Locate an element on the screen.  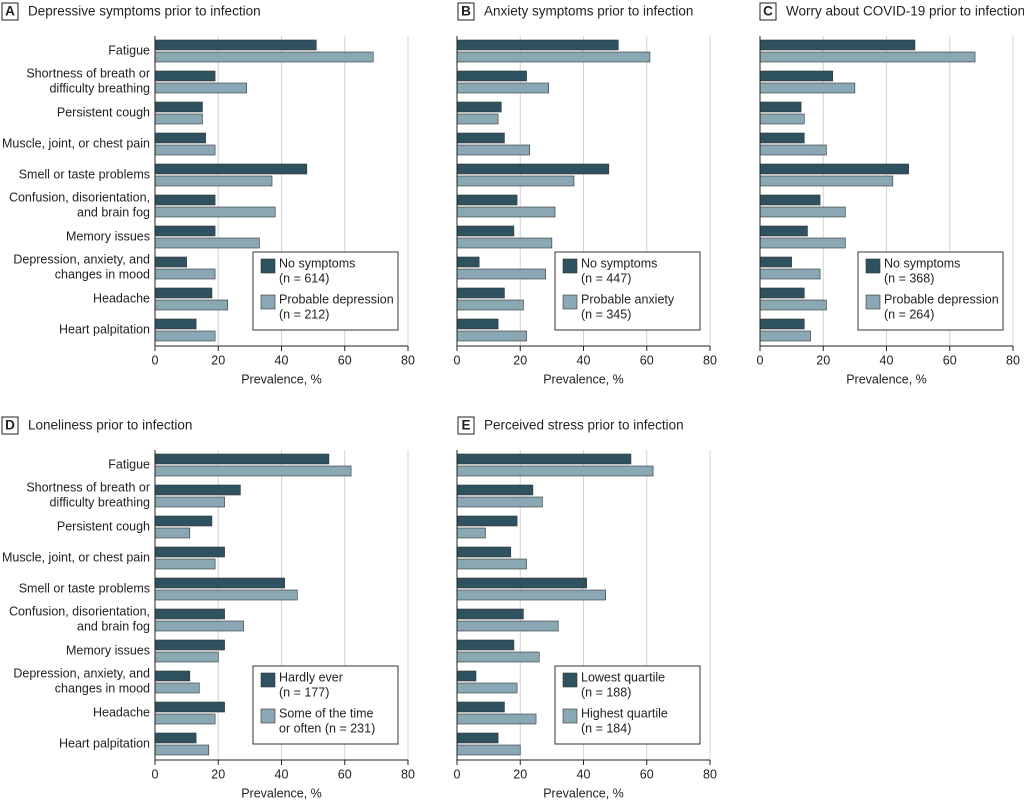
legend-label: Lowest quartile (n = 188) is located at coordinates (623, 685).